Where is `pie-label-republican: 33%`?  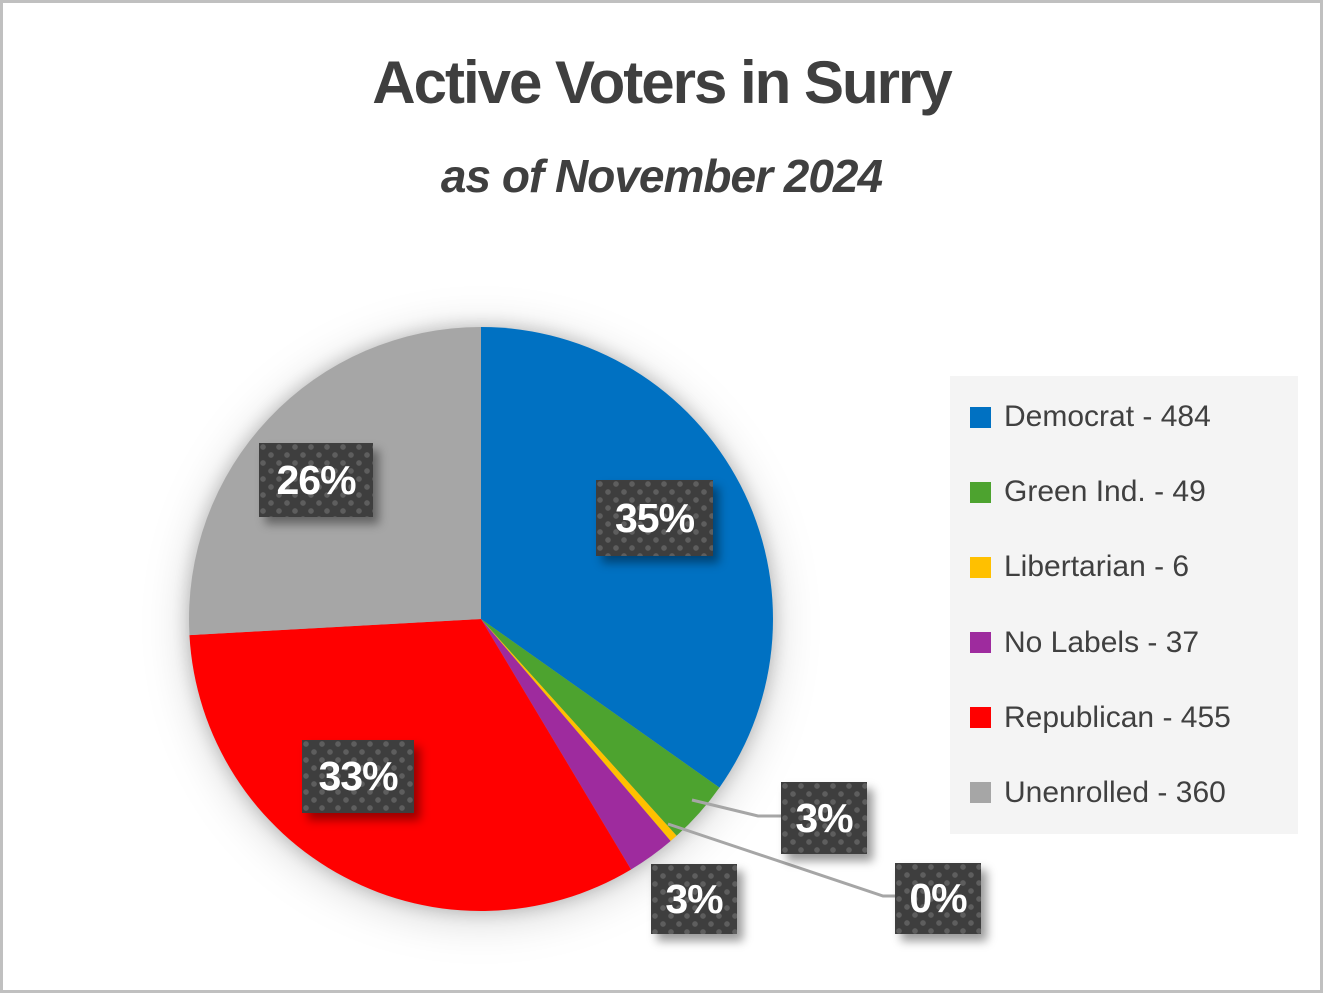 pie-label-republican: 33% is located at coordinates (358, 776).